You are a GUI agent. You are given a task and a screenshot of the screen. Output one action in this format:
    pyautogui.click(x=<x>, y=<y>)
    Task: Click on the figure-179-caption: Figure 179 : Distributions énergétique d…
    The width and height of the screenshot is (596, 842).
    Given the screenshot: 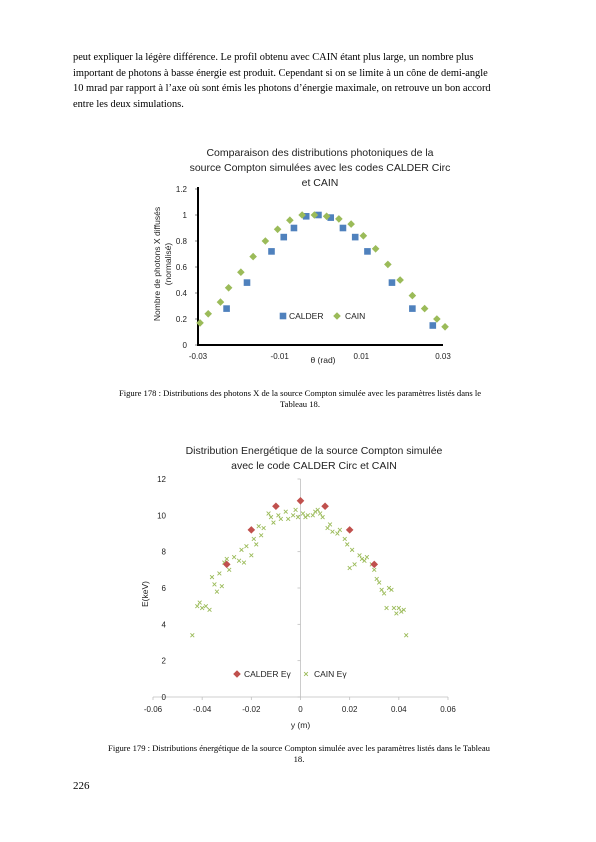 What is the action you would take?
    pyautogui.click(x=299, y=754)
    